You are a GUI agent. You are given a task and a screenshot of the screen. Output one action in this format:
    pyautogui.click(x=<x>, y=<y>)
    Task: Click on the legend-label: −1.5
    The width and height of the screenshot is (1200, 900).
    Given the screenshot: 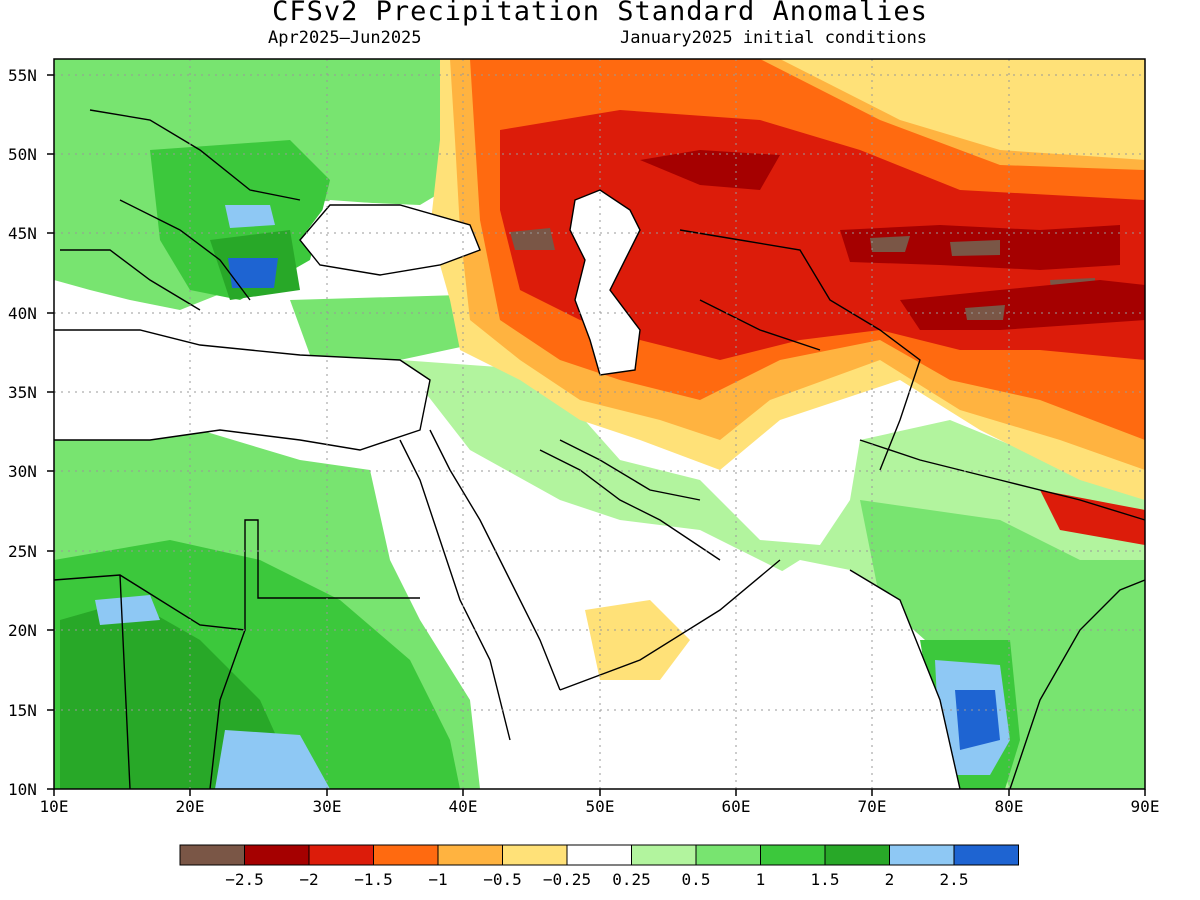 What is the action you would take?
    pyautogui.click(x=373, y=879)
    